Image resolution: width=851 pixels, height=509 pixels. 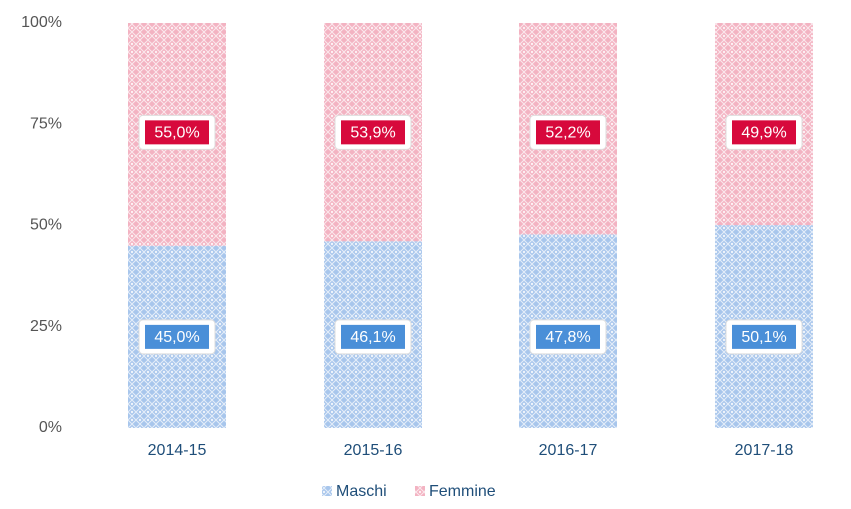 I want to click on value-label: 50,1%, so click(x=763, y=337).